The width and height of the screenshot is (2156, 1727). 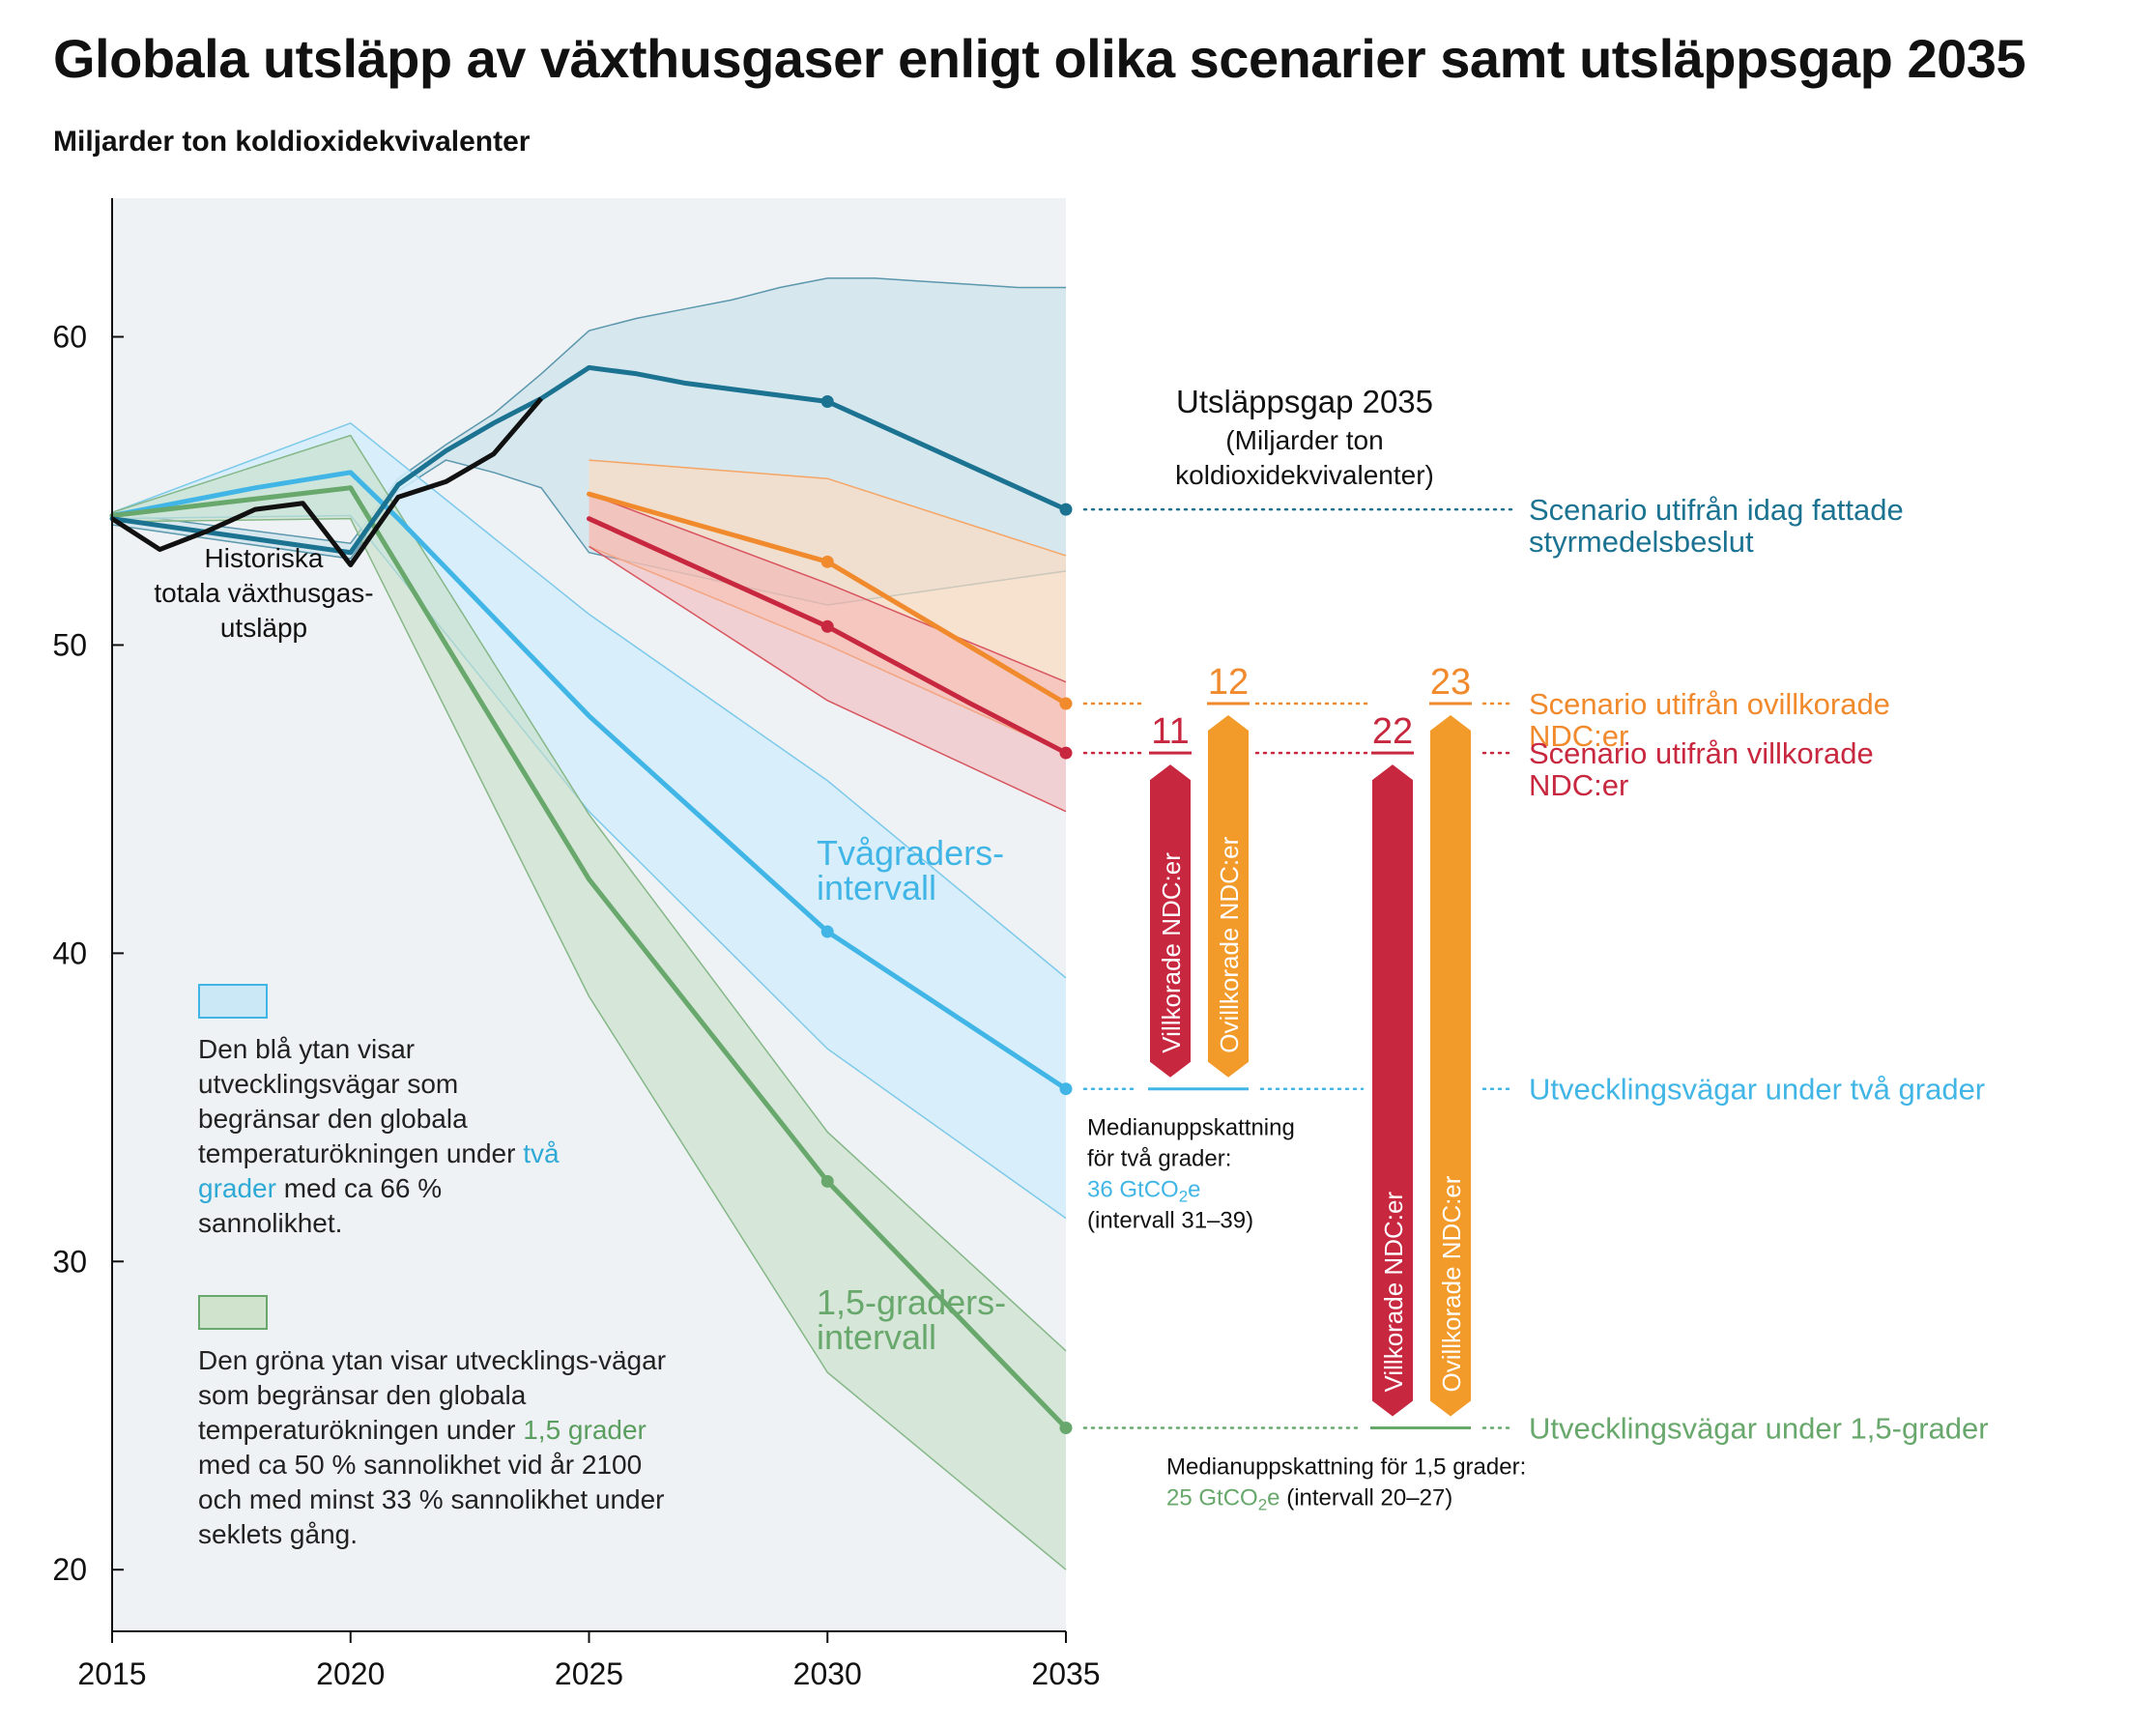 I want to click on gap-bar-label-3: Ovillkorade NDC:er, so click(x=1451, y=1283).